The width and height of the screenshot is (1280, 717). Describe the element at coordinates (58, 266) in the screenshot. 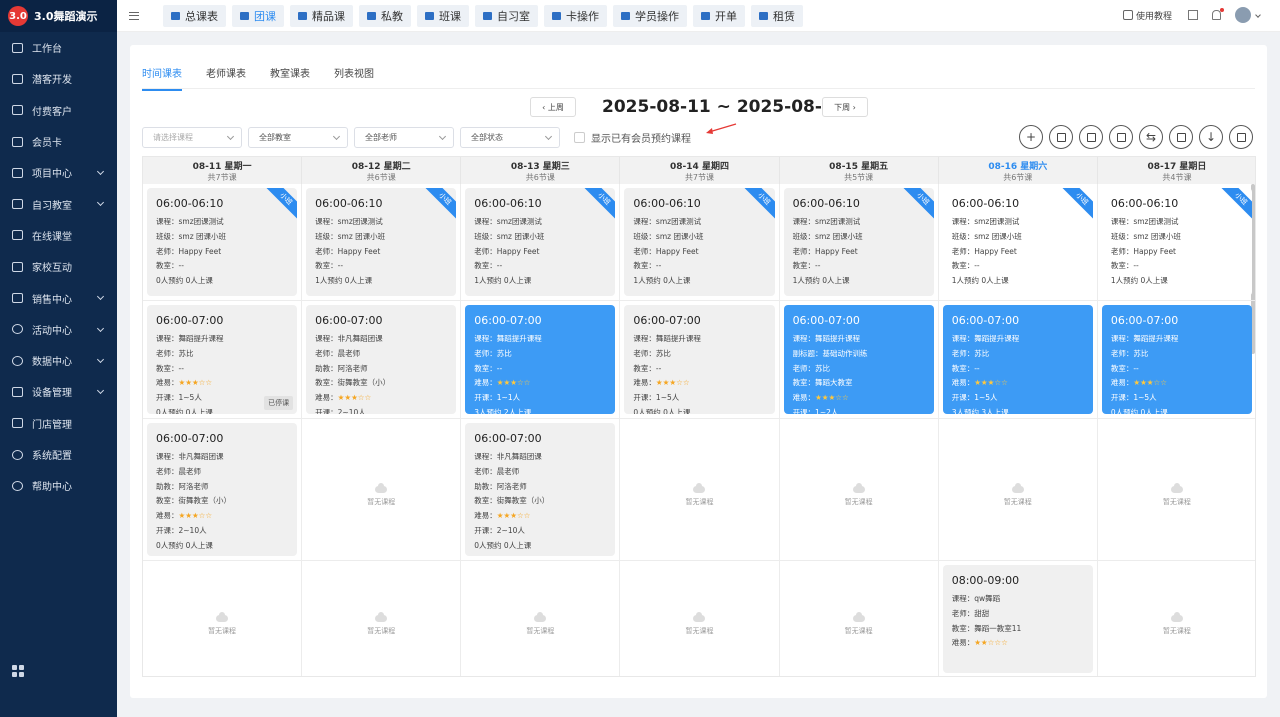

I see `sidebar-item: 家校互动` at that location.